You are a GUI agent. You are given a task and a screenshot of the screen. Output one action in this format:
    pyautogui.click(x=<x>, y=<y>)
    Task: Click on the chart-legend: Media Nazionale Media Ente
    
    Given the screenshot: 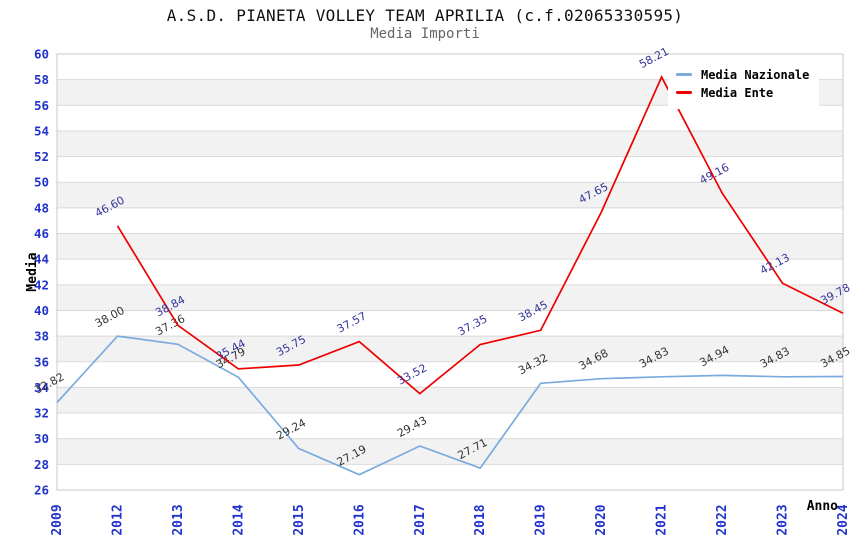 What is the action you would take?
    pyautogui.click(x=744, y=83)
    